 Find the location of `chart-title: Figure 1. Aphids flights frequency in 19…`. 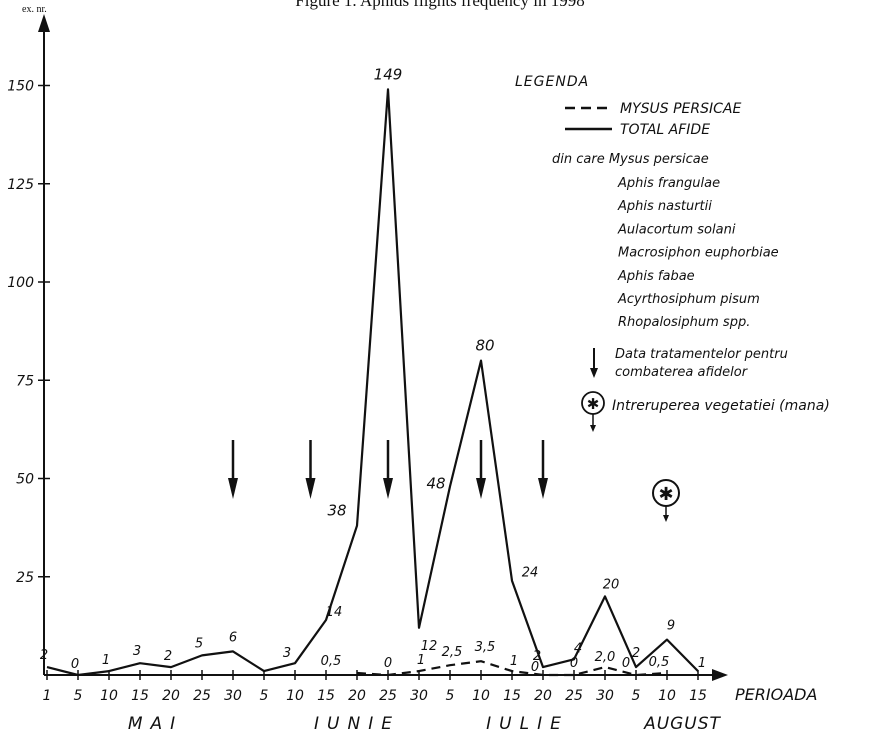

chart-title: Figure 1. Aphids flights frequency in 19… is located at coordinates (439, 5).